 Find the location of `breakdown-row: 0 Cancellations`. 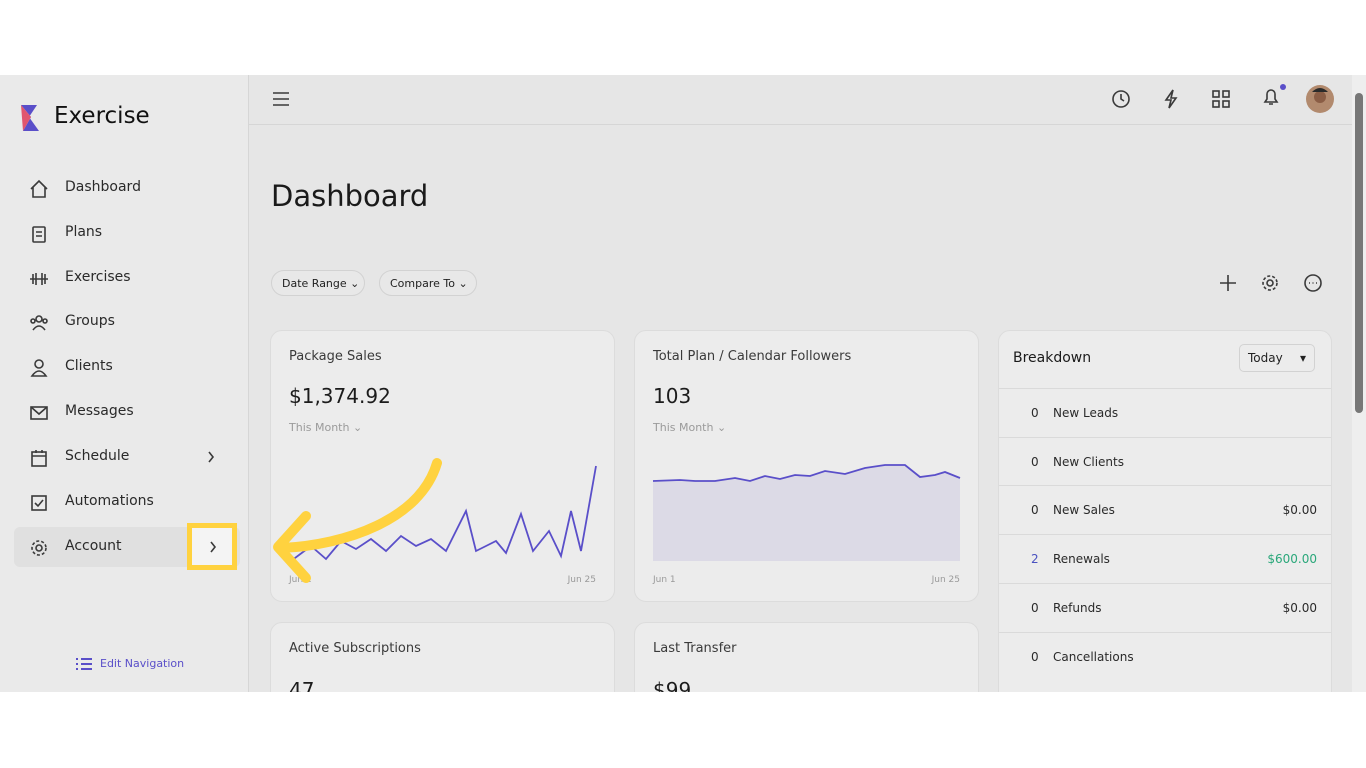

breakdown-row: 0 Cancellations is located at coordinates (1165, 656).